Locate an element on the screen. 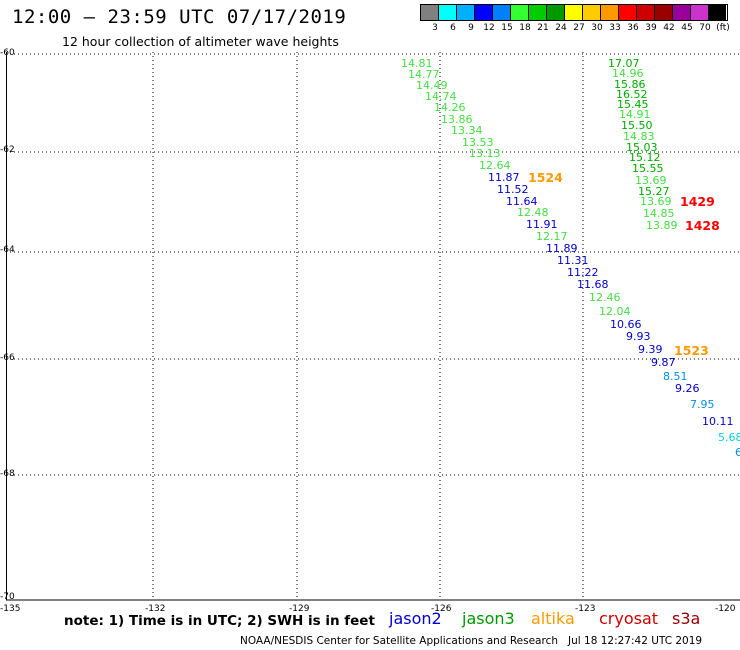  wave-height-value: 10.66 is located at coordinates (626, 324).